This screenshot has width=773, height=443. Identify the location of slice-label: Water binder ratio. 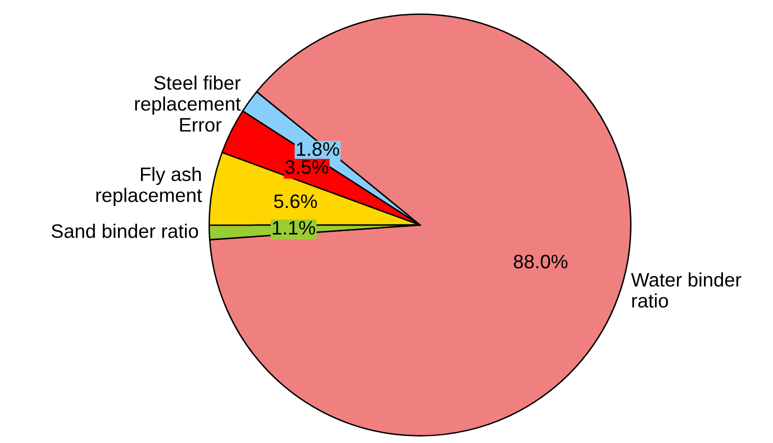
(686, 290).